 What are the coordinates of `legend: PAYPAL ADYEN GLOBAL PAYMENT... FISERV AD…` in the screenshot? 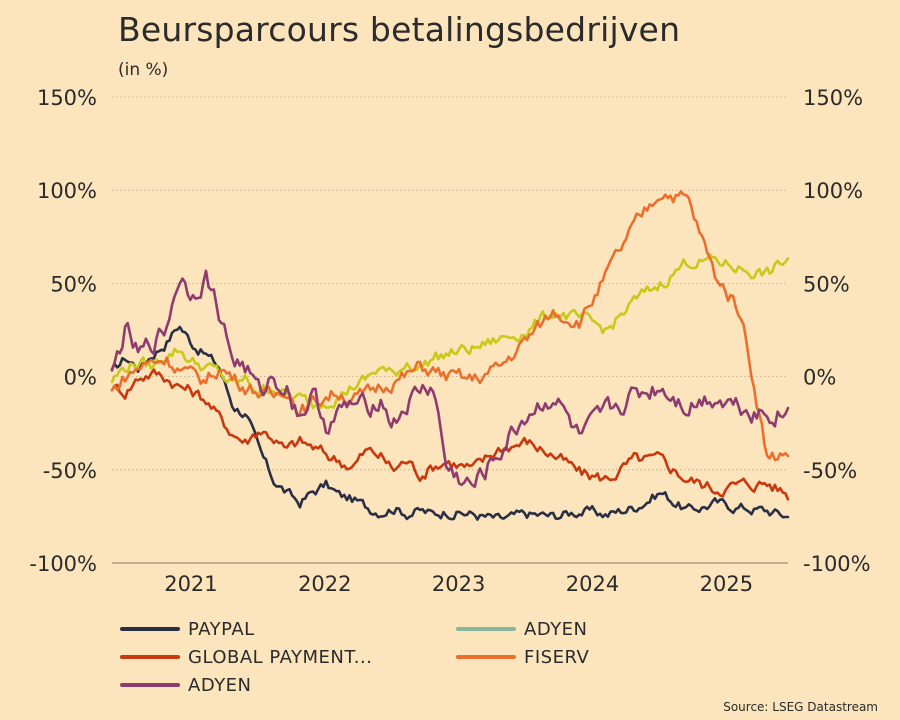 It's located at (400, 658).